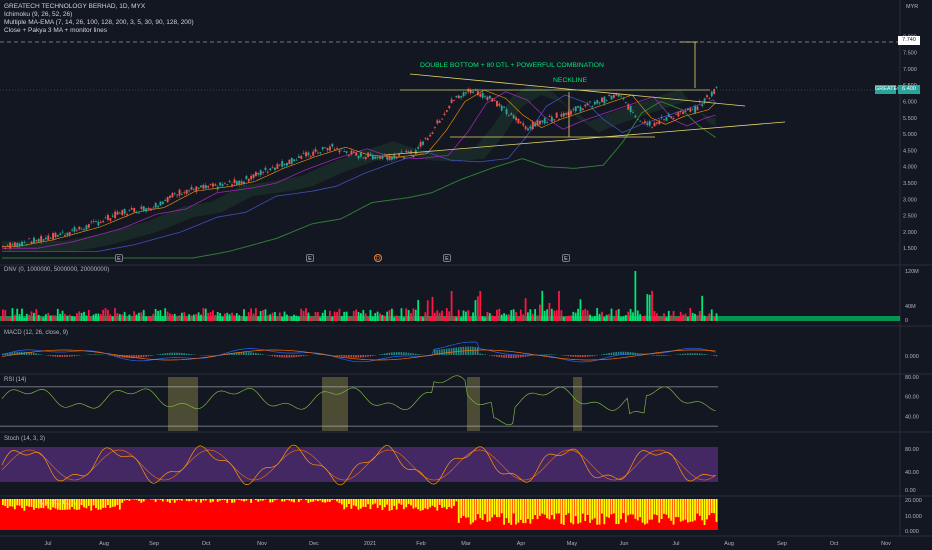 Image resolution: width=932 pixels, height=550 pixels. I want to click on rsi-pane-label: RSI (14), so click(15, 380).